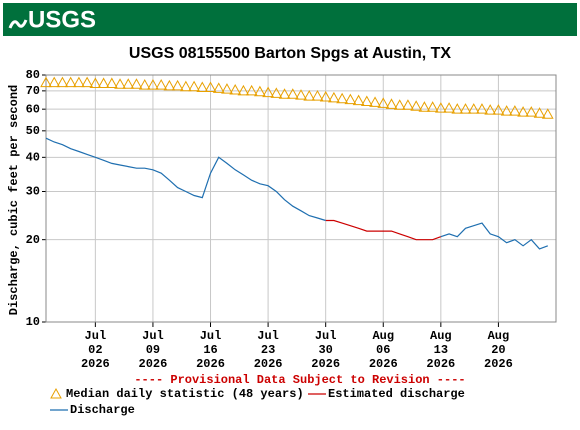 The height and width of the screenshot is (430, 580). Describe the element at coordinates (18, 24) in the screenshot. I see `logo-wave` at that location.